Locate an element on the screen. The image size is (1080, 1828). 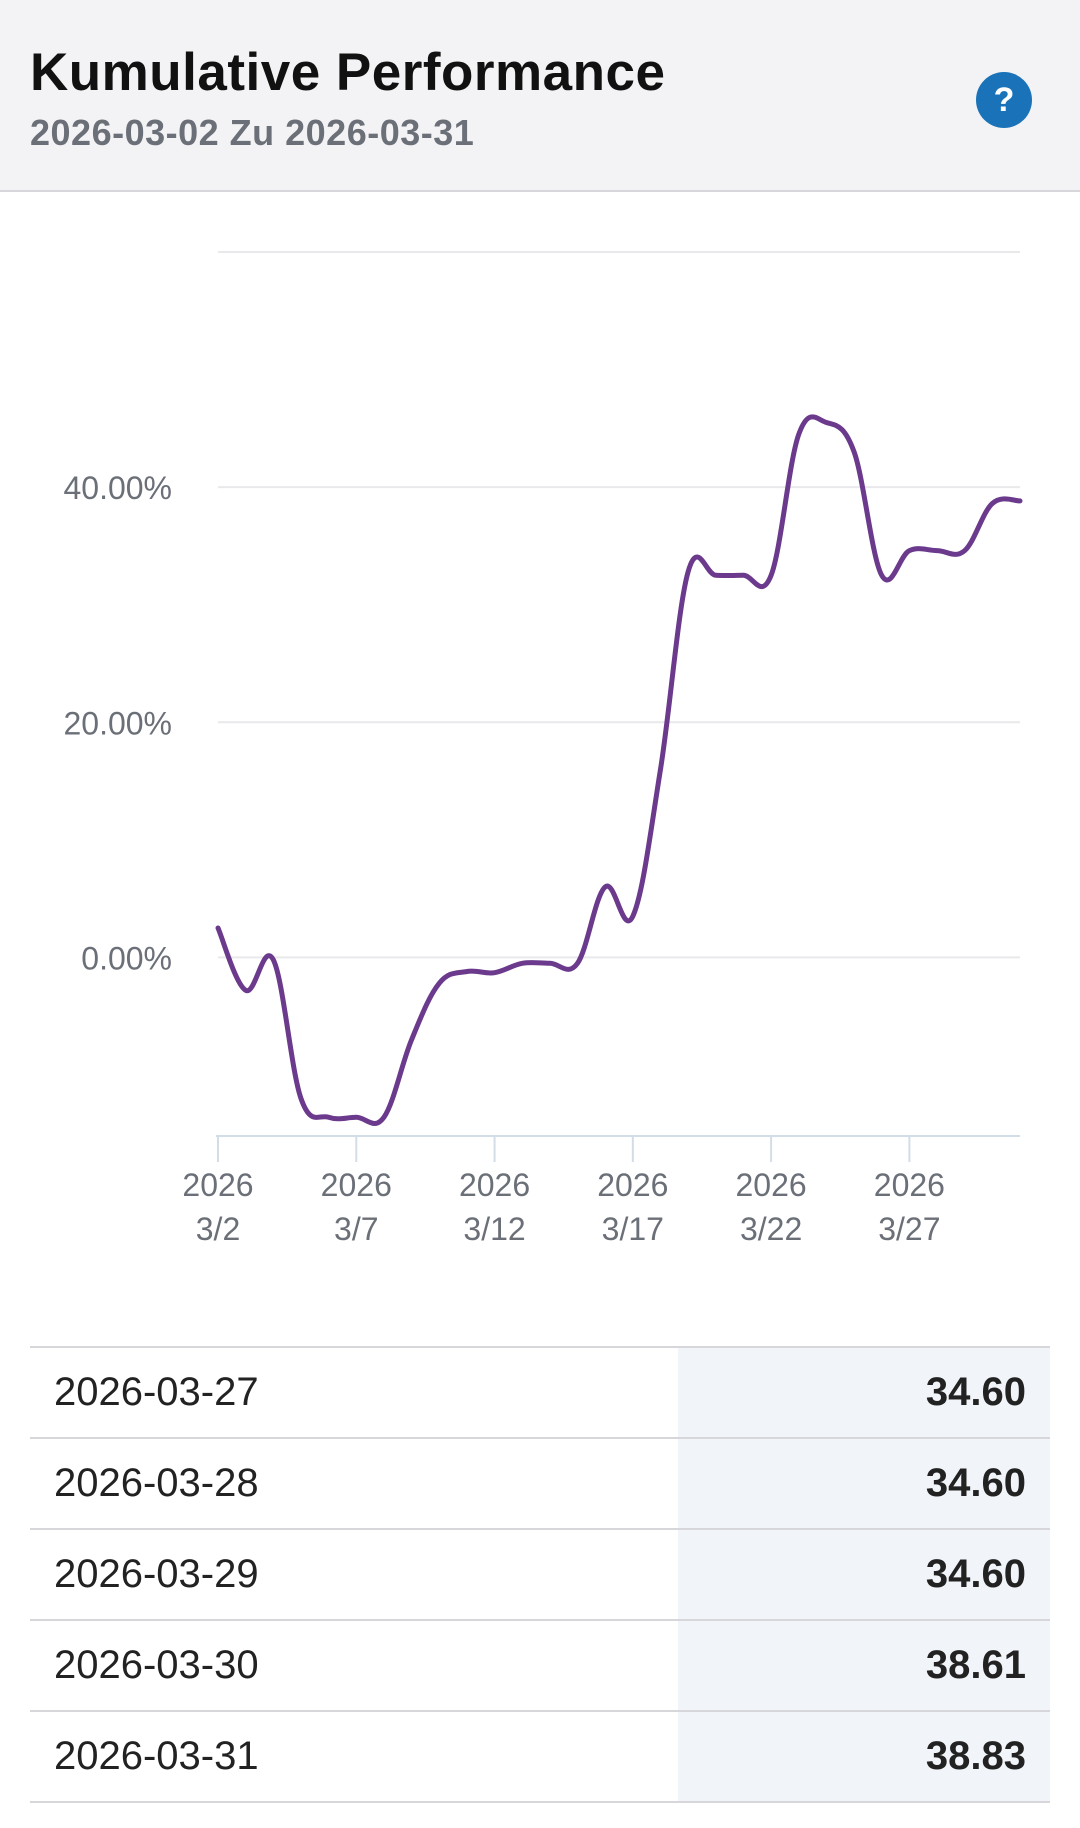
table-row: 2026-03-27 34.60 is located at coordinates (540, 1393).